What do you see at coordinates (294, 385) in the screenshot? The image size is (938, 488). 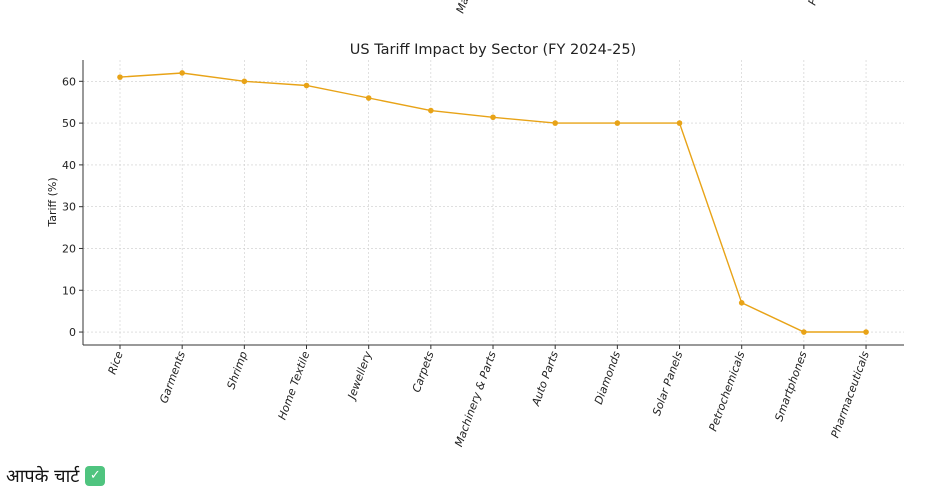 I see `x-tick-label-3: Home Textile` at bounding box center [294, 385].